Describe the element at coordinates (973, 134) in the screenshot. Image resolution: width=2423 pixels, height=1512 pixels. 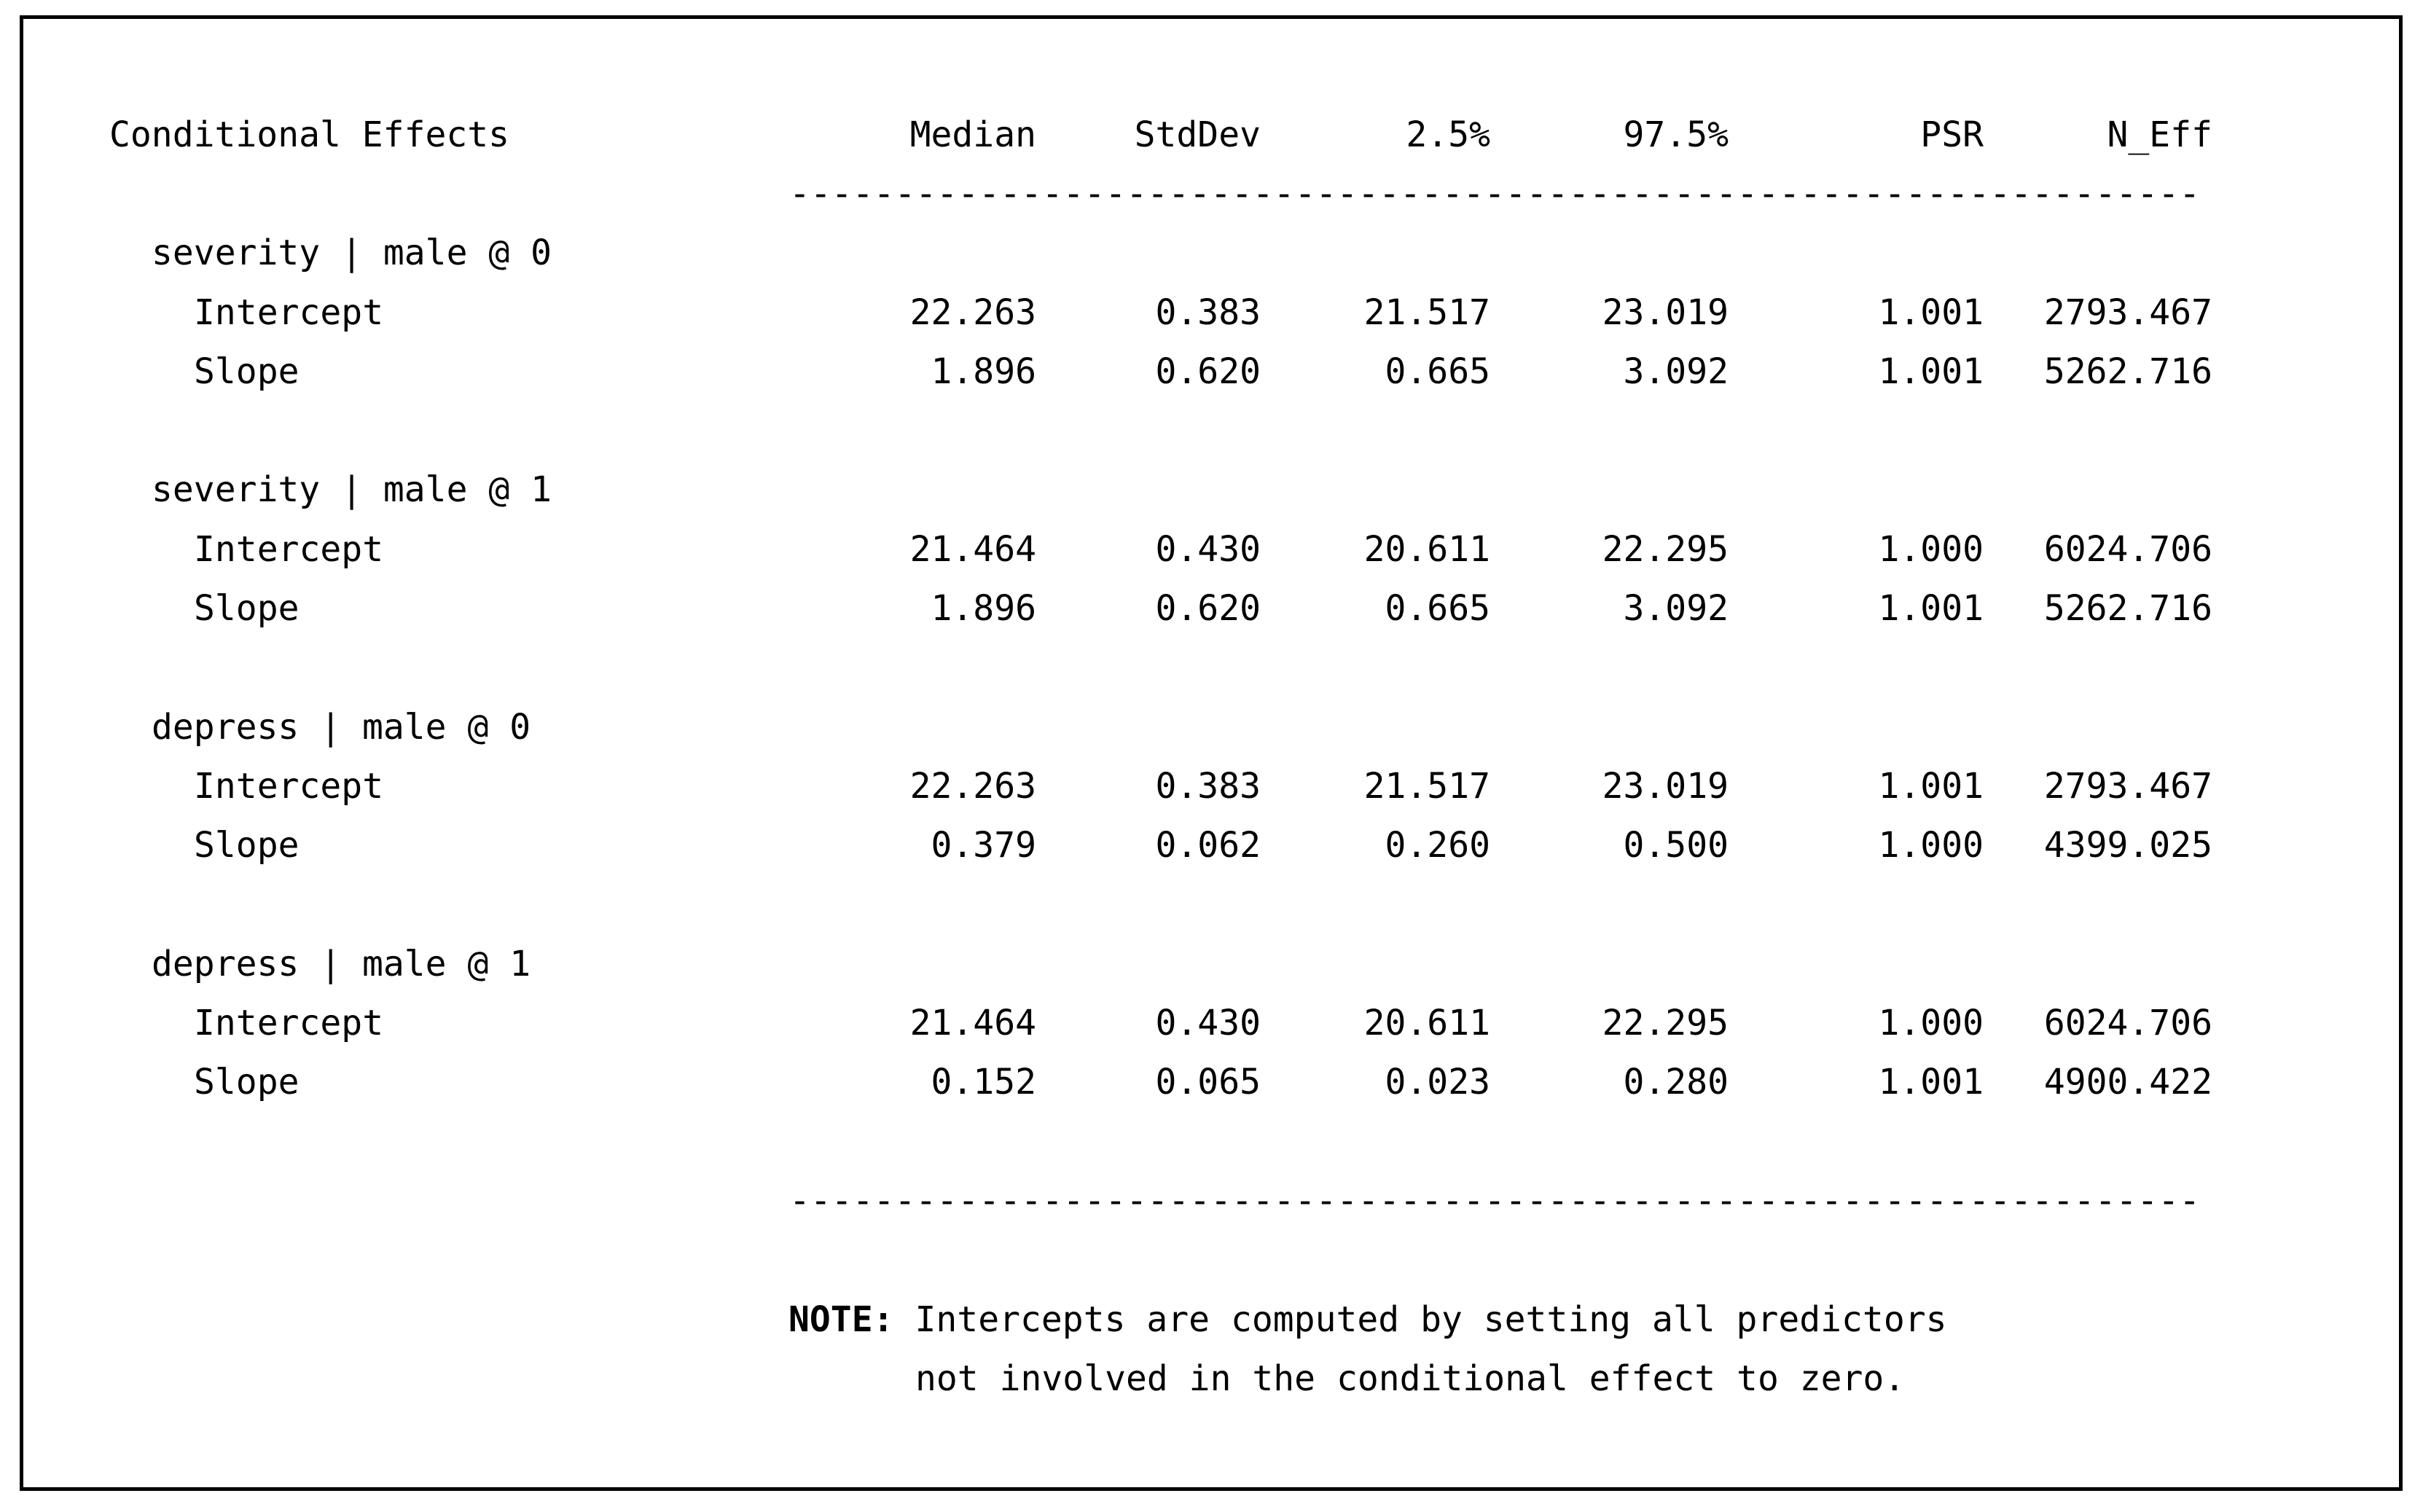
I see `column-header-median: Median` at that location.